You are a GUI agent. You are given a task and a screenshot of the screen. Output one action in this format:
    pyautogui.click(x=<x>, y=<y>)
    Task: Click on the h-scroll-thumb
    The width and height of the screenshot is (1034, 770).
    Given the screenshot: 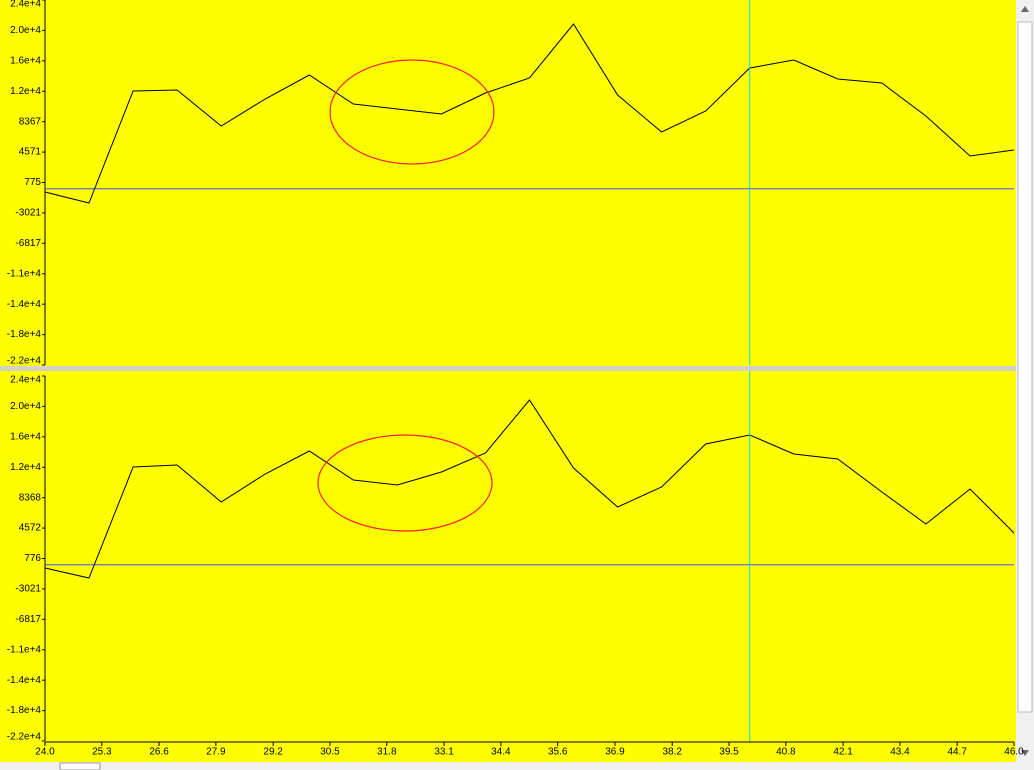 What is the action you would take?
    pyautogui.click(x=80, y=766)
    